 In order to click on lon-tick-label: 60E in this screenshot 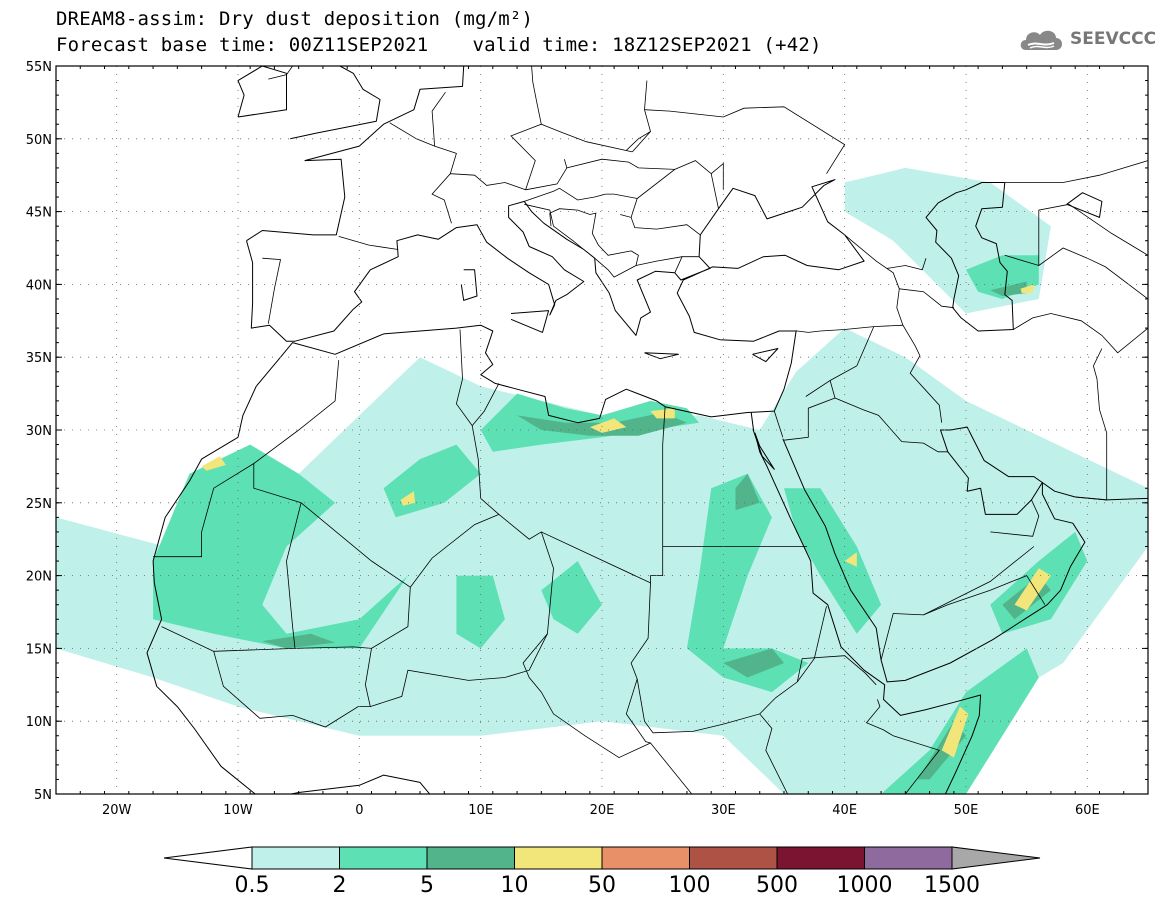, I will do `click(1087, 810)`.